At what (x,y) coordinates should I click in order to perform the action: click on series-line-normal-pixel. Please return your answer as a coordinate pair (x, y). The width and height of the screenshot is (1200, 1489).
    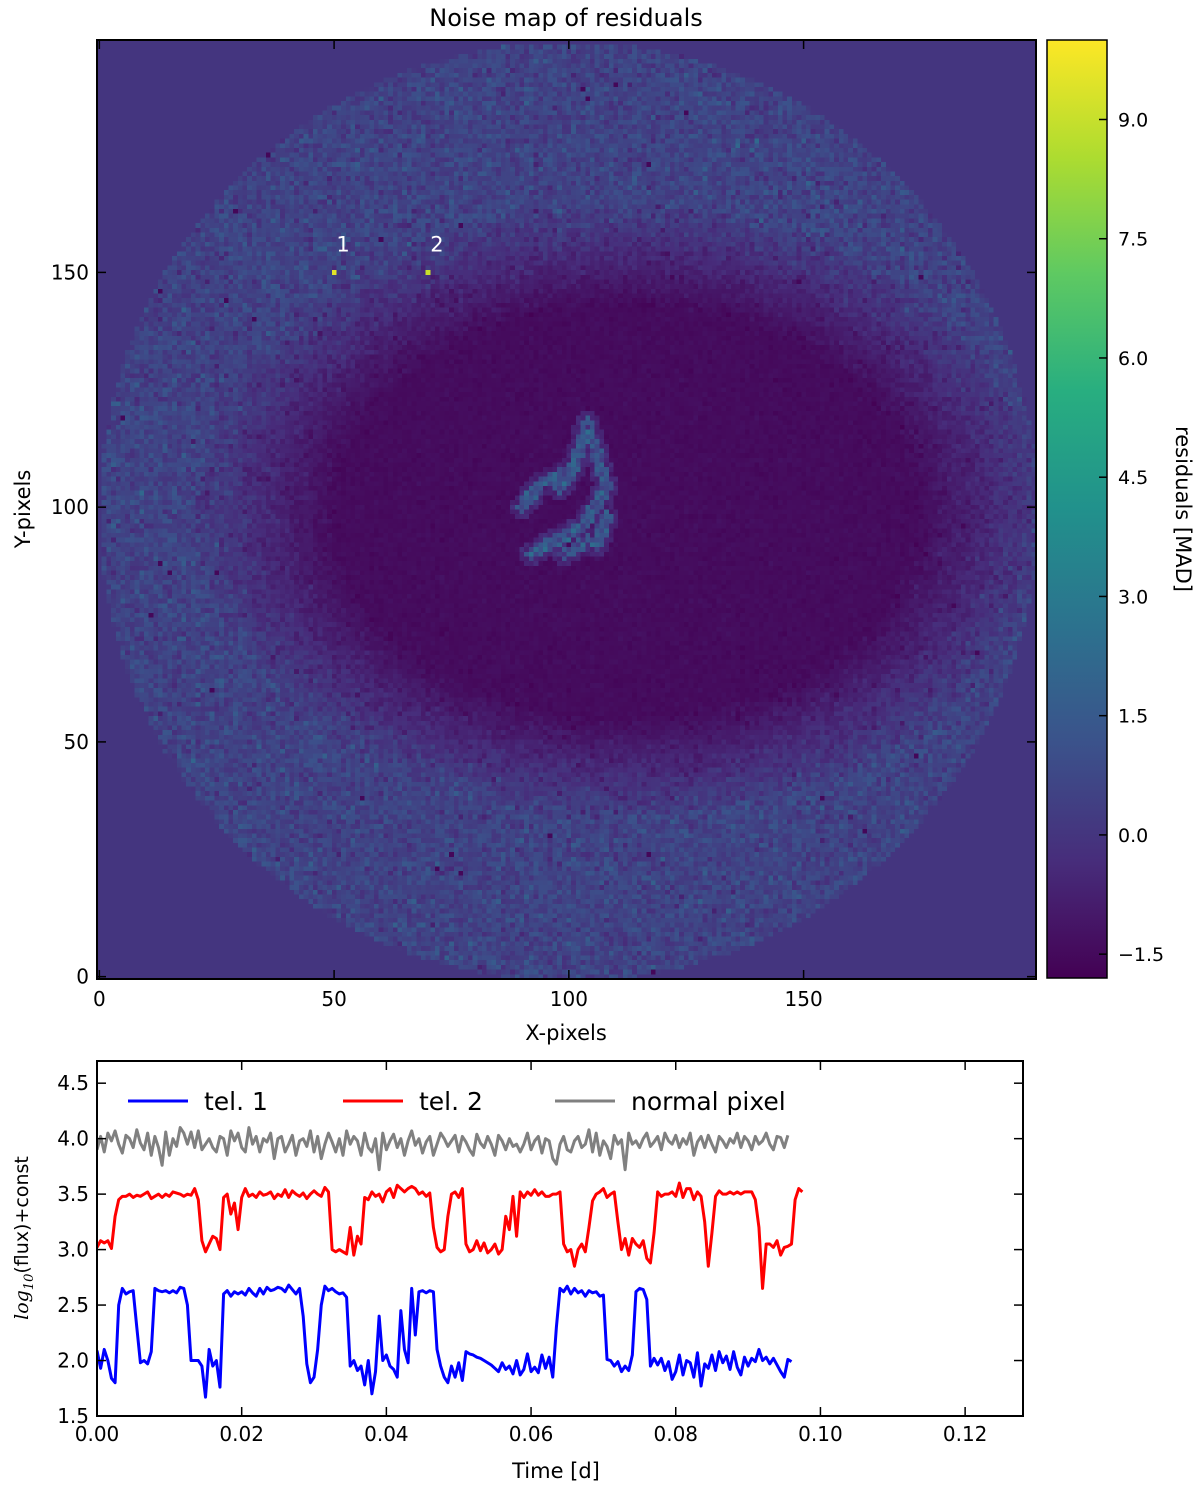
    Looking at the image, I should click on (443, 1149).